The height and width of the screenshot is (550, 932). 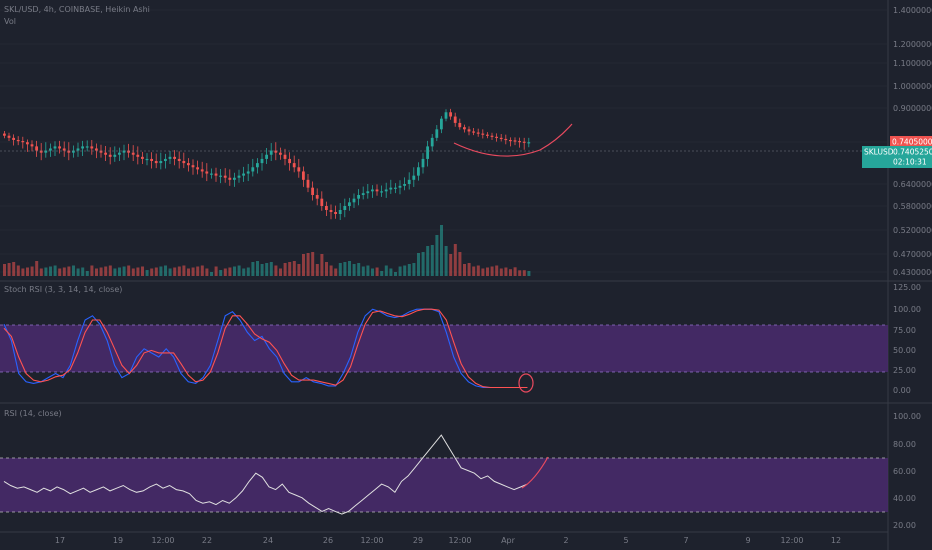 I want to click on price-axis, so click(x=910, y=275).